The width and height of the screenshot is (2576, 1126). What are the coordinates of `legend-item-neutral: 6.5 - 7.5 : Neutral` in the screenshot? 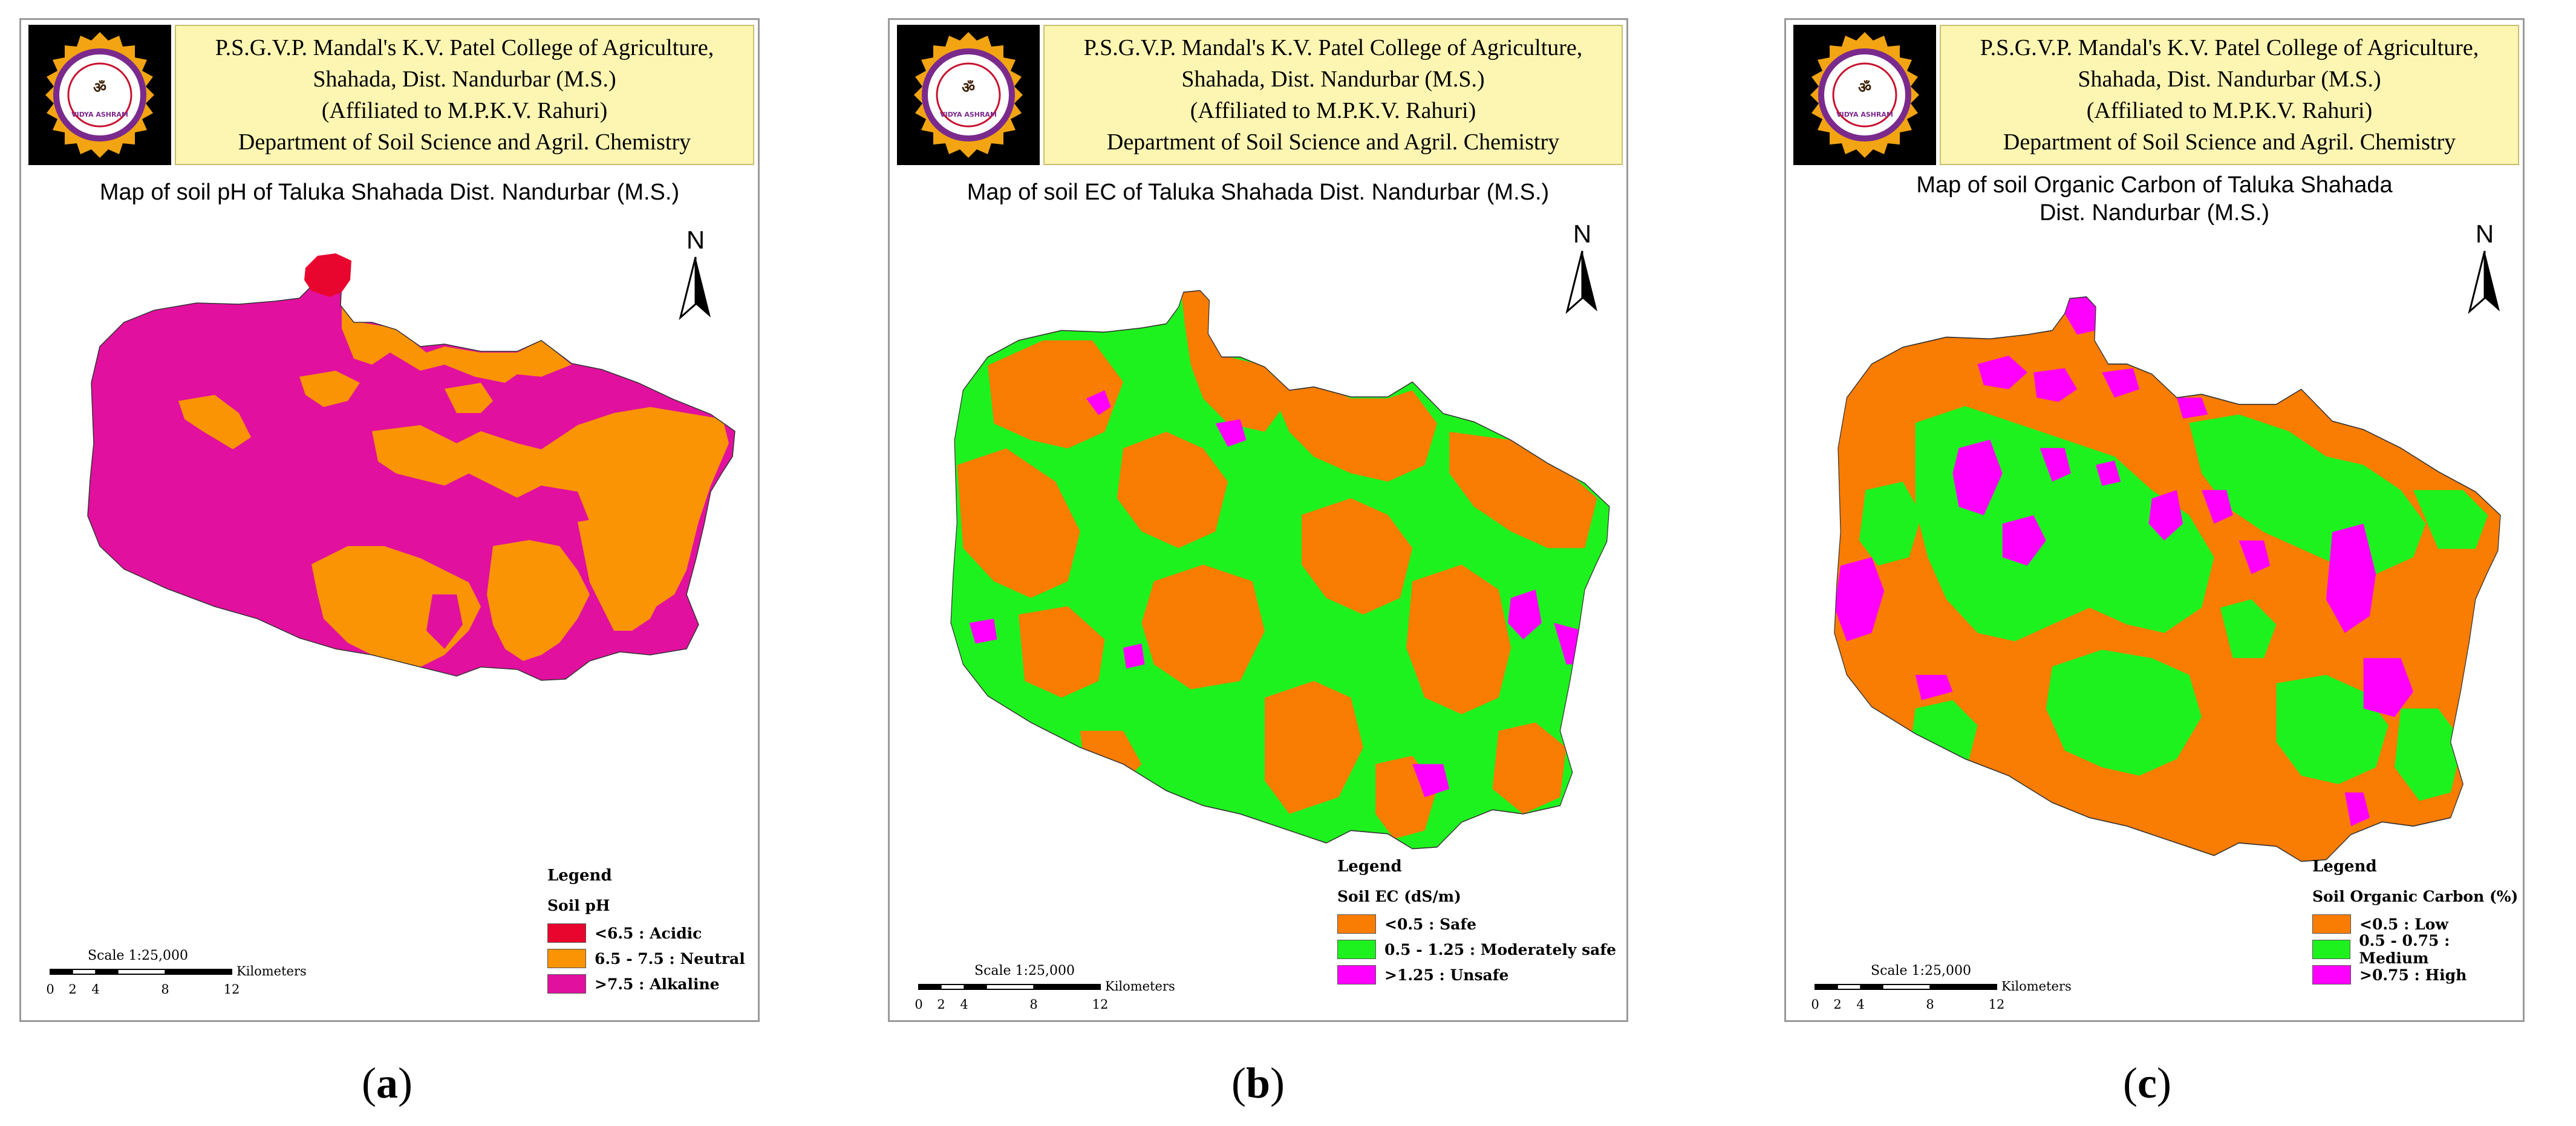 It's located at (646, 958).